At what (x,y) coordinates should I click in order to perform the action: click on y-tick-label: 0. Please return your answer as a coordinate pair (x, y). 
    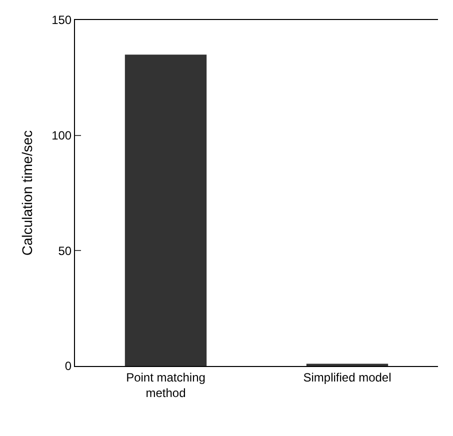
    Looking at the image, I should click on (68, 366).